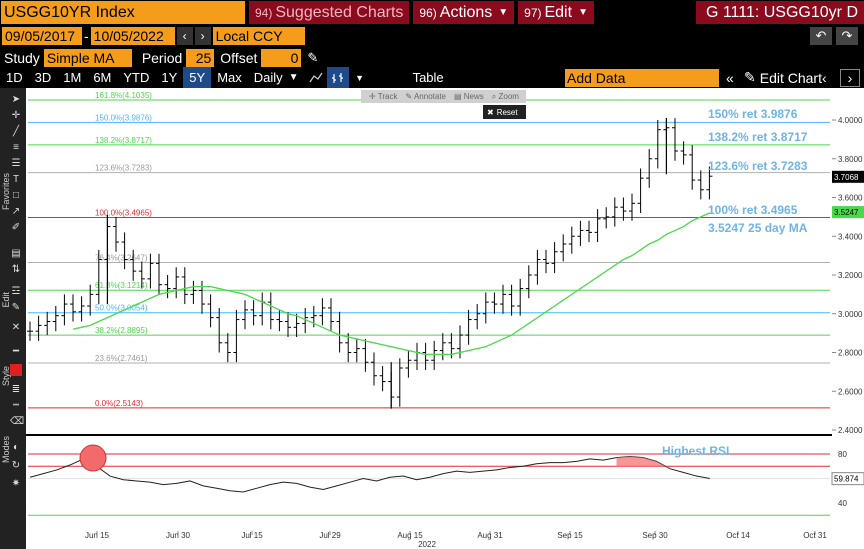 This screenshot has height=549, width=864. What do you see at coordinates (197, 77) in the screenshot?
I see `period-5y: 5Y` at bounding box center [197, 77].